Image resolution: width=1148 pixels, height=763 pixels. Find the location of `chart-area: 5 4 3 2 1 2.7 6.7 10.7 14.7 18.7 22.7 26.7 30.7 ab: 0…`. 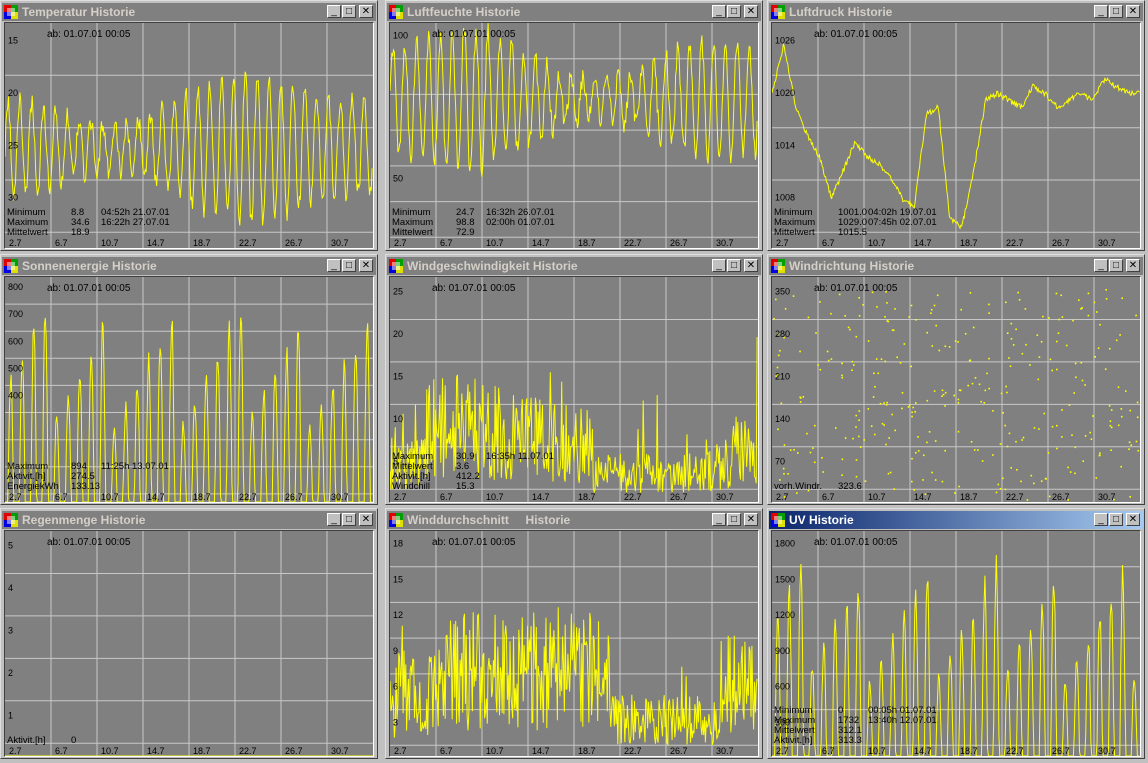

chart-area: 5 4 3 2 1 2.7 6.7 10.7 14.7 18.7 22.7 26.7 30.7 ab: 0… is located at coordinates (189, 643).